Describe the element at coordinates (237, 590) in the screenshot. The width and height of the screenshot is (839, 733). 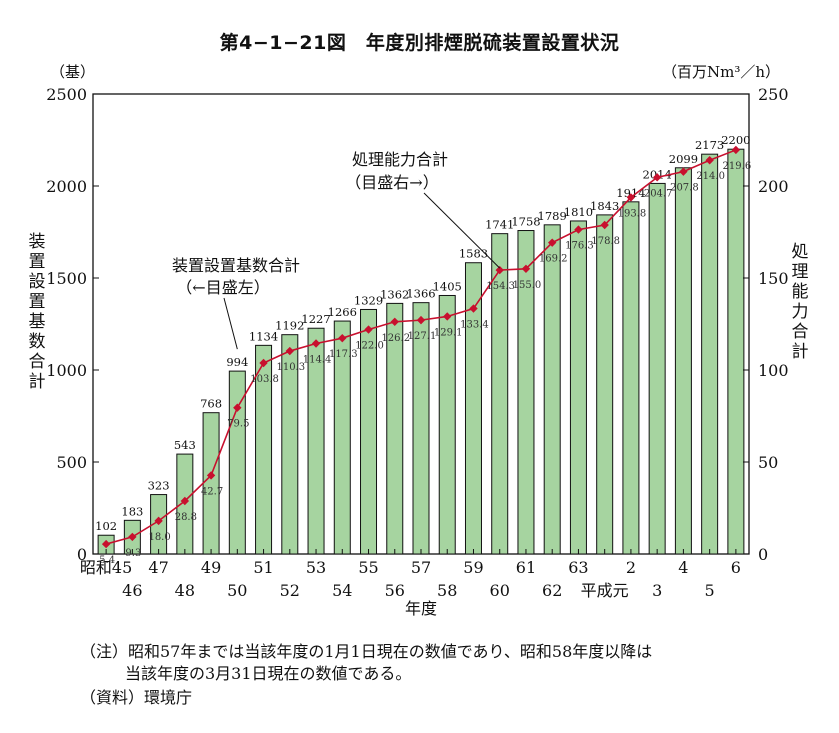
I see `x-tick-label: 50` at that location.